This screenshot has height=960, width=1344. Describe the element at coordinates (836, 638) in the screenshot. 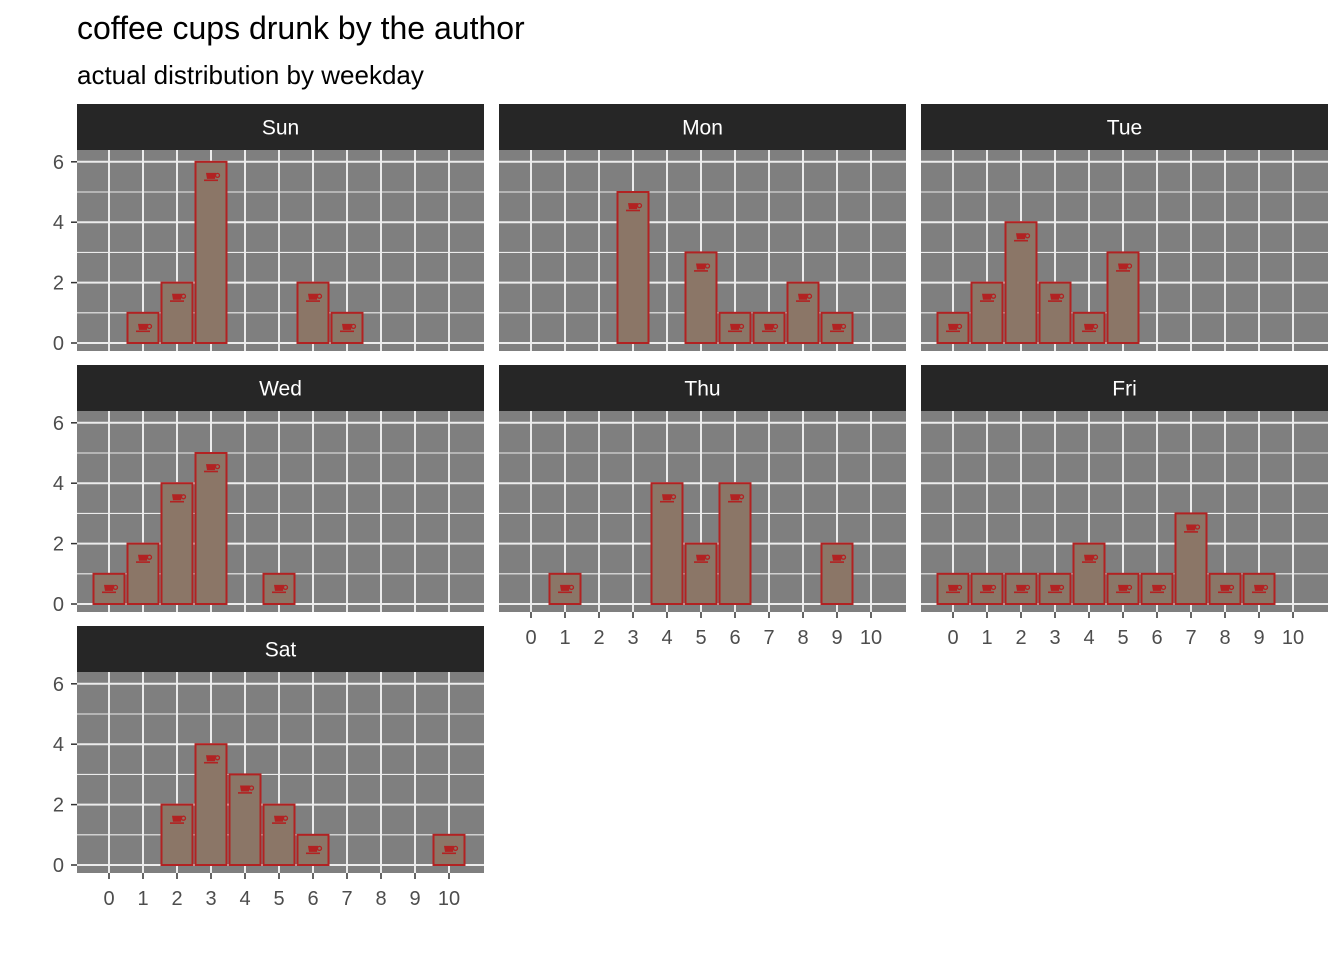

I see `x-tick-label: 9` at that location.